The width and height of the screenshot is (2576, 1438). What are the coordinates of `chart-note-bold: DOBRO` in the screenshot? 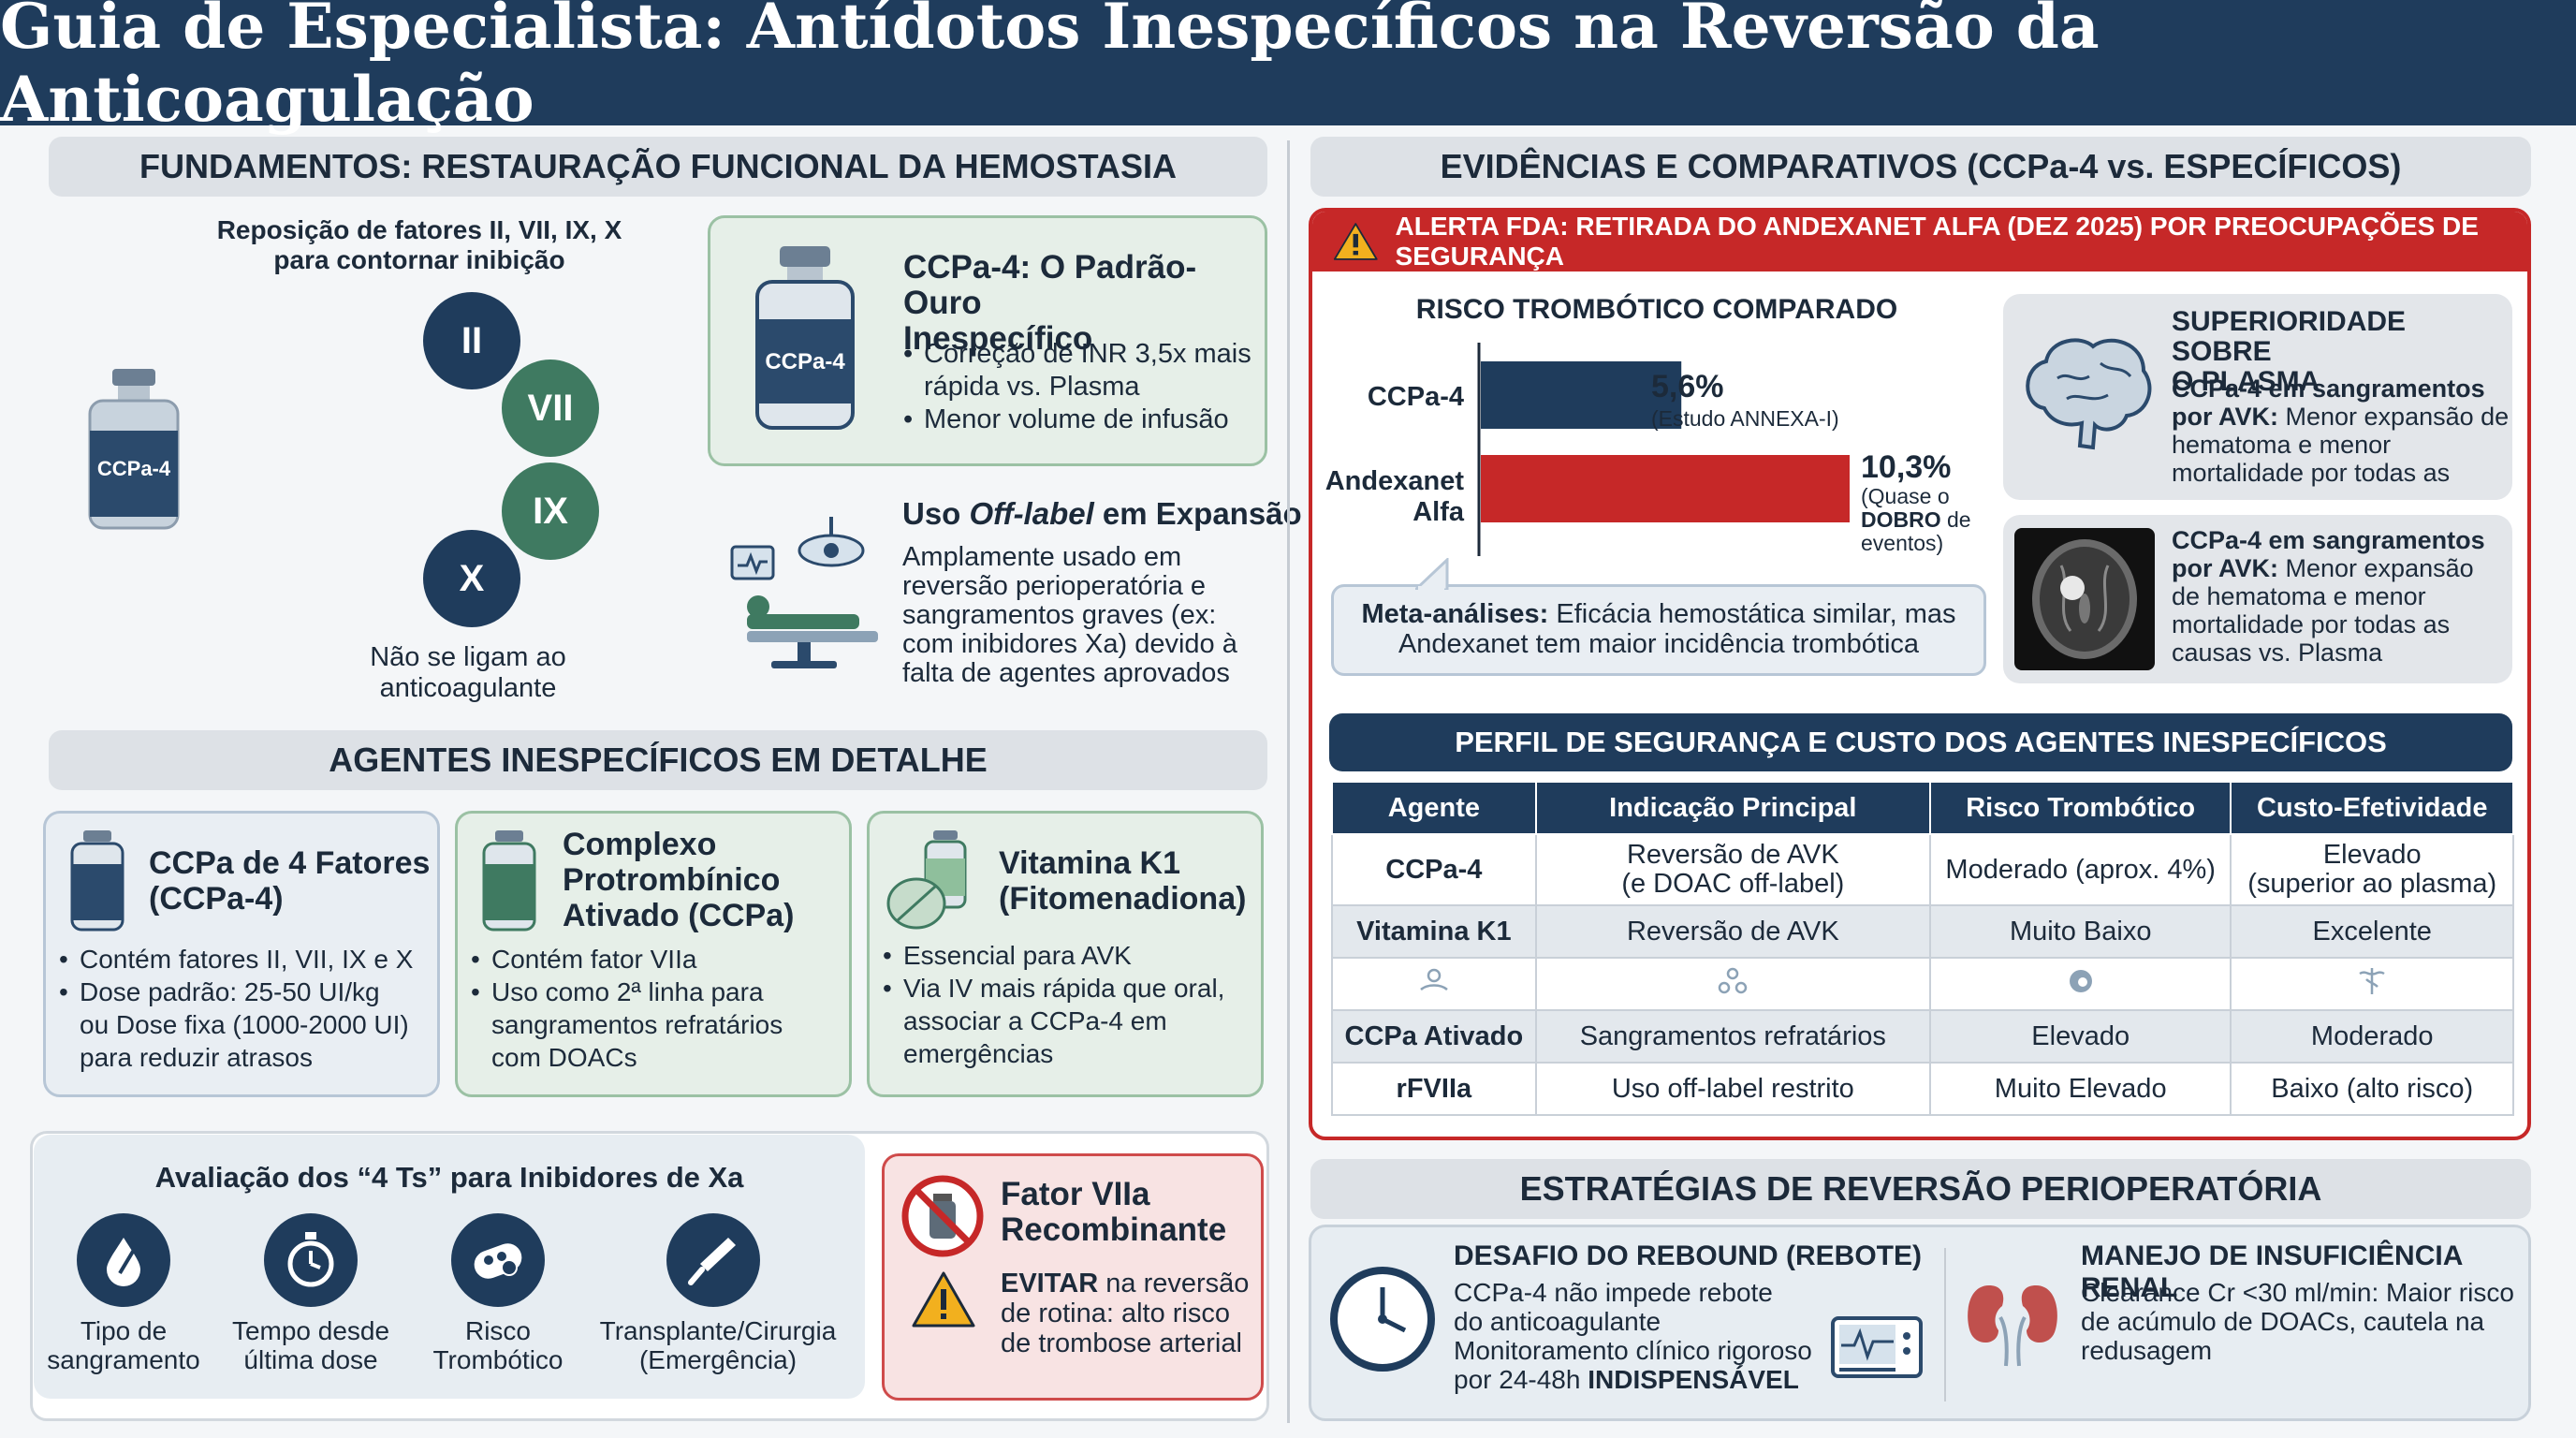 It's located at (1901, 519).